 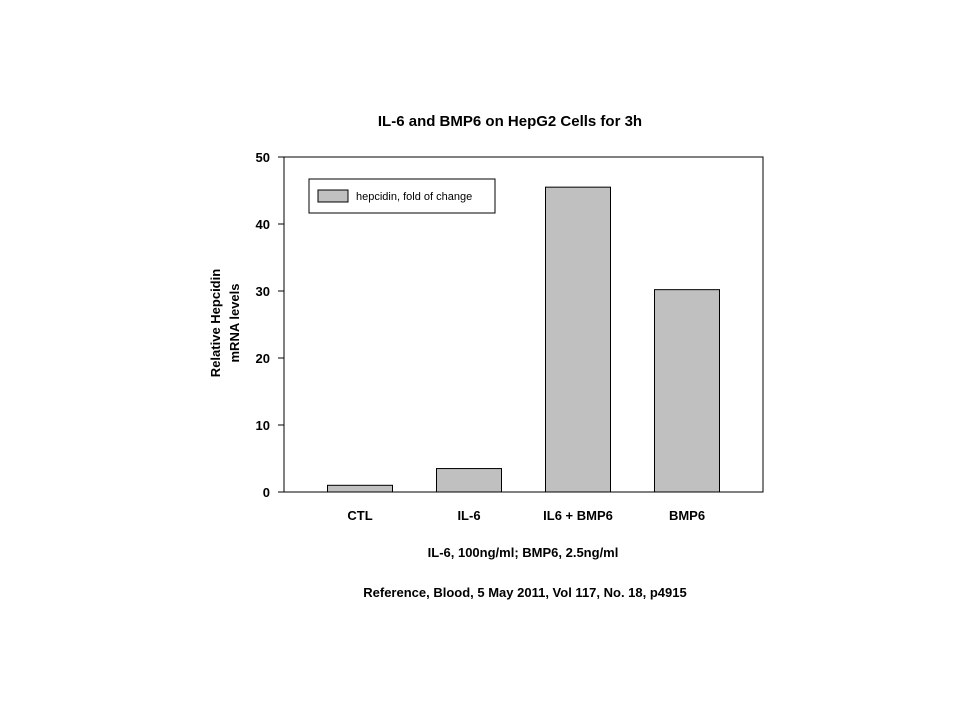 I want to click on y-tick-label: 0, so click(x=266, y=492).